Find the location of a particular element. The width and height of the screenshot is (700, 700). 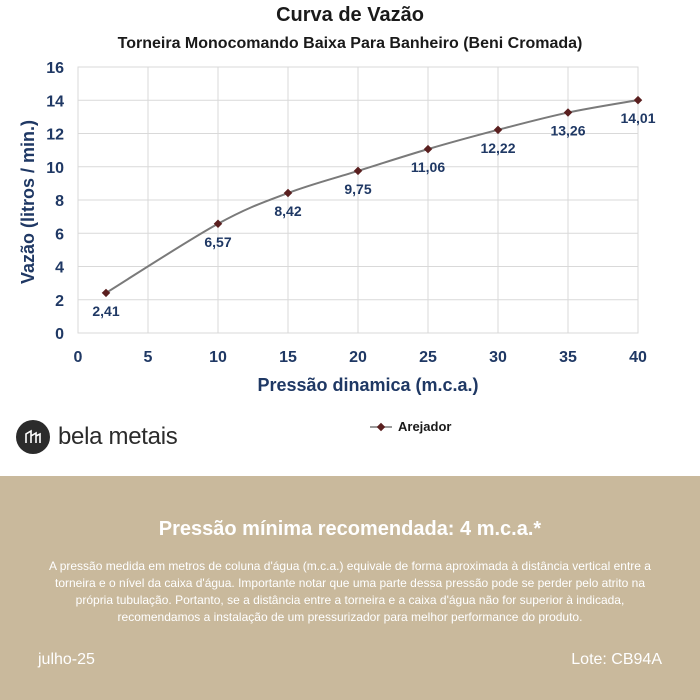

min-pressure-heading: Pressão mínima recomendada: 4 m.c.a.* is located at coordinates (350, 529).